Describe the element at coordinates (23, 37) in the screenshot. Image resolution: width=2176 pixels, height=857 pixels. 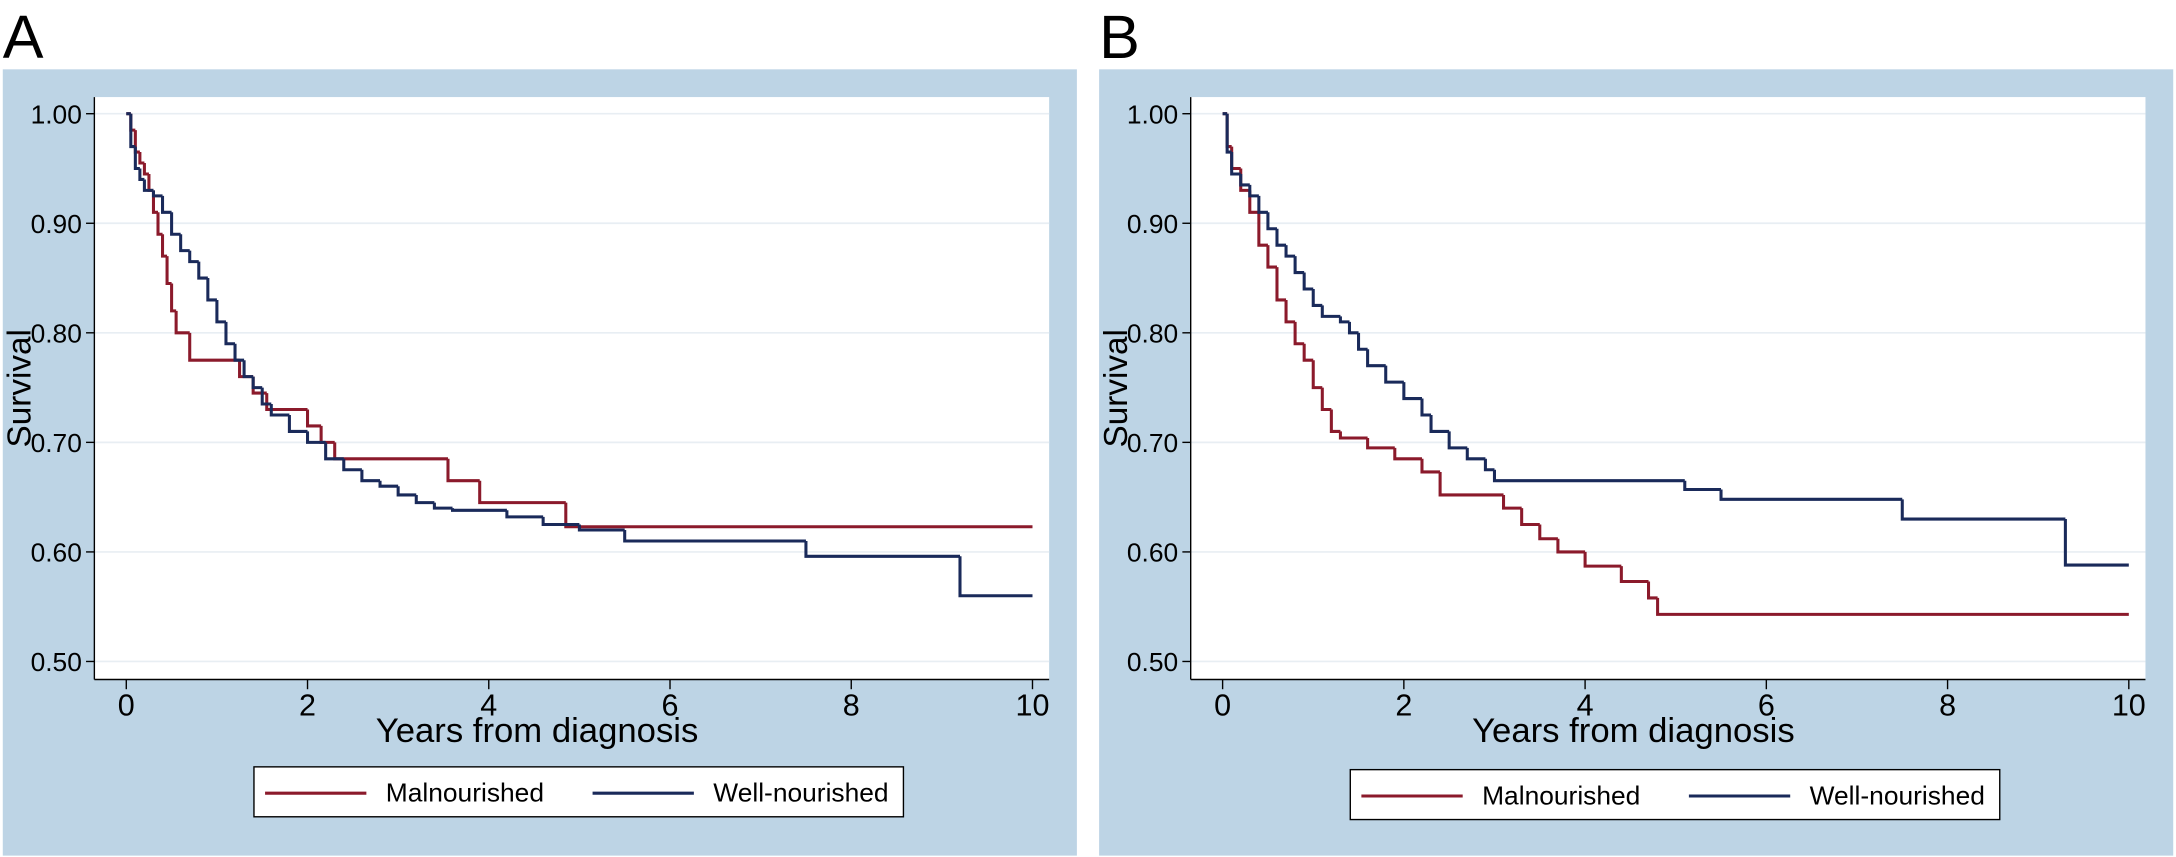
I see `panel-label: A` at that location.